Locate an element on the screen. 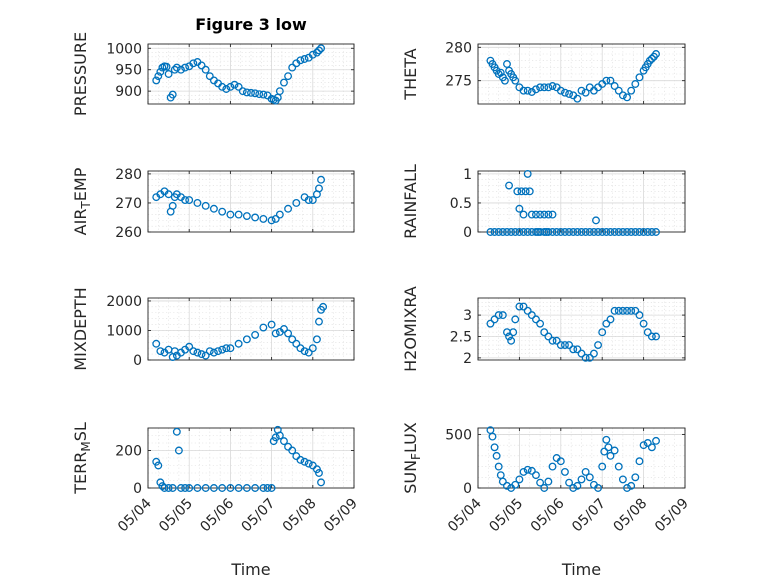 Image resolution: width=778 pixels, height=583 pixels. chart-panel-top-right: 275 280 THETA is located at coordinates (543, 72).